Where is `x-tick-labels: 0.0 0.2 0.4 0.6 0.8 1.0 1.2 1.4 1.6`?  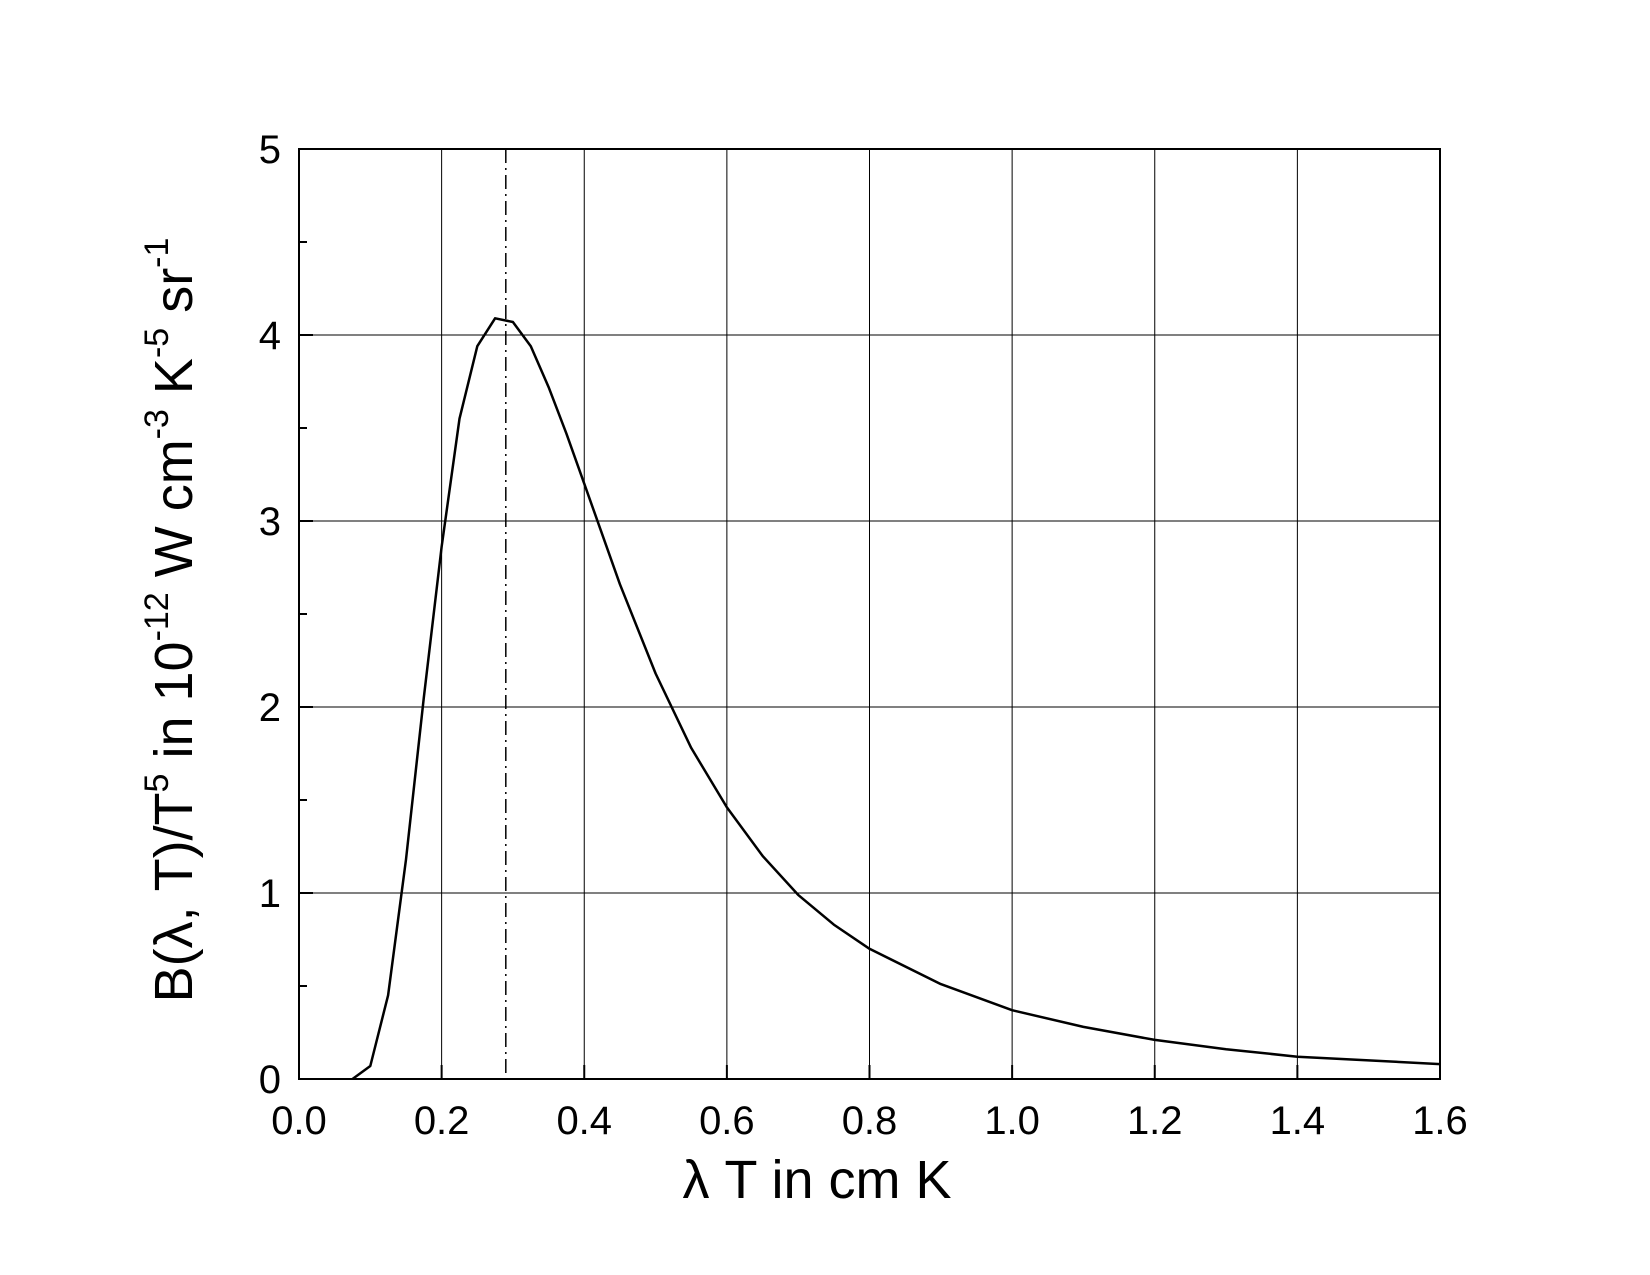 x-tick-labels: 0.0 0.2 0.4 0.6 0.8 1.0 1.2 1.4 1.6 is located at coordinates (869, 1121).